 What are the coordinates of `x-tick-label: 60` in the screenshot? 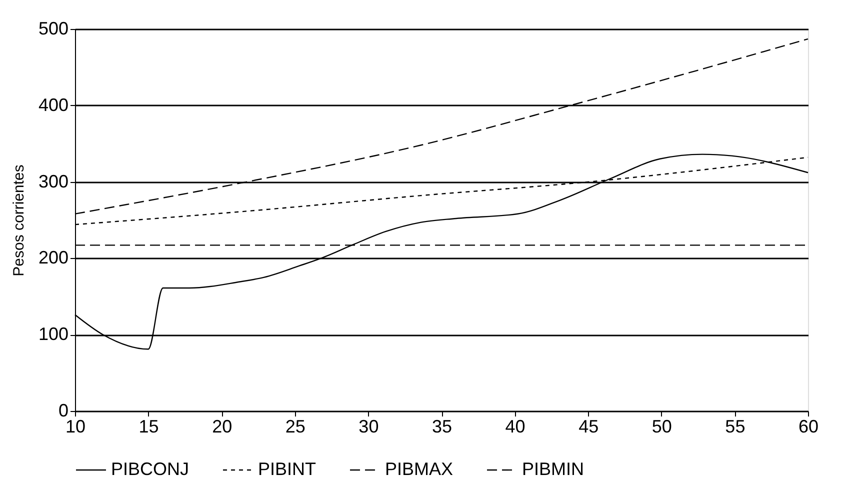 It's located at (808, 426).